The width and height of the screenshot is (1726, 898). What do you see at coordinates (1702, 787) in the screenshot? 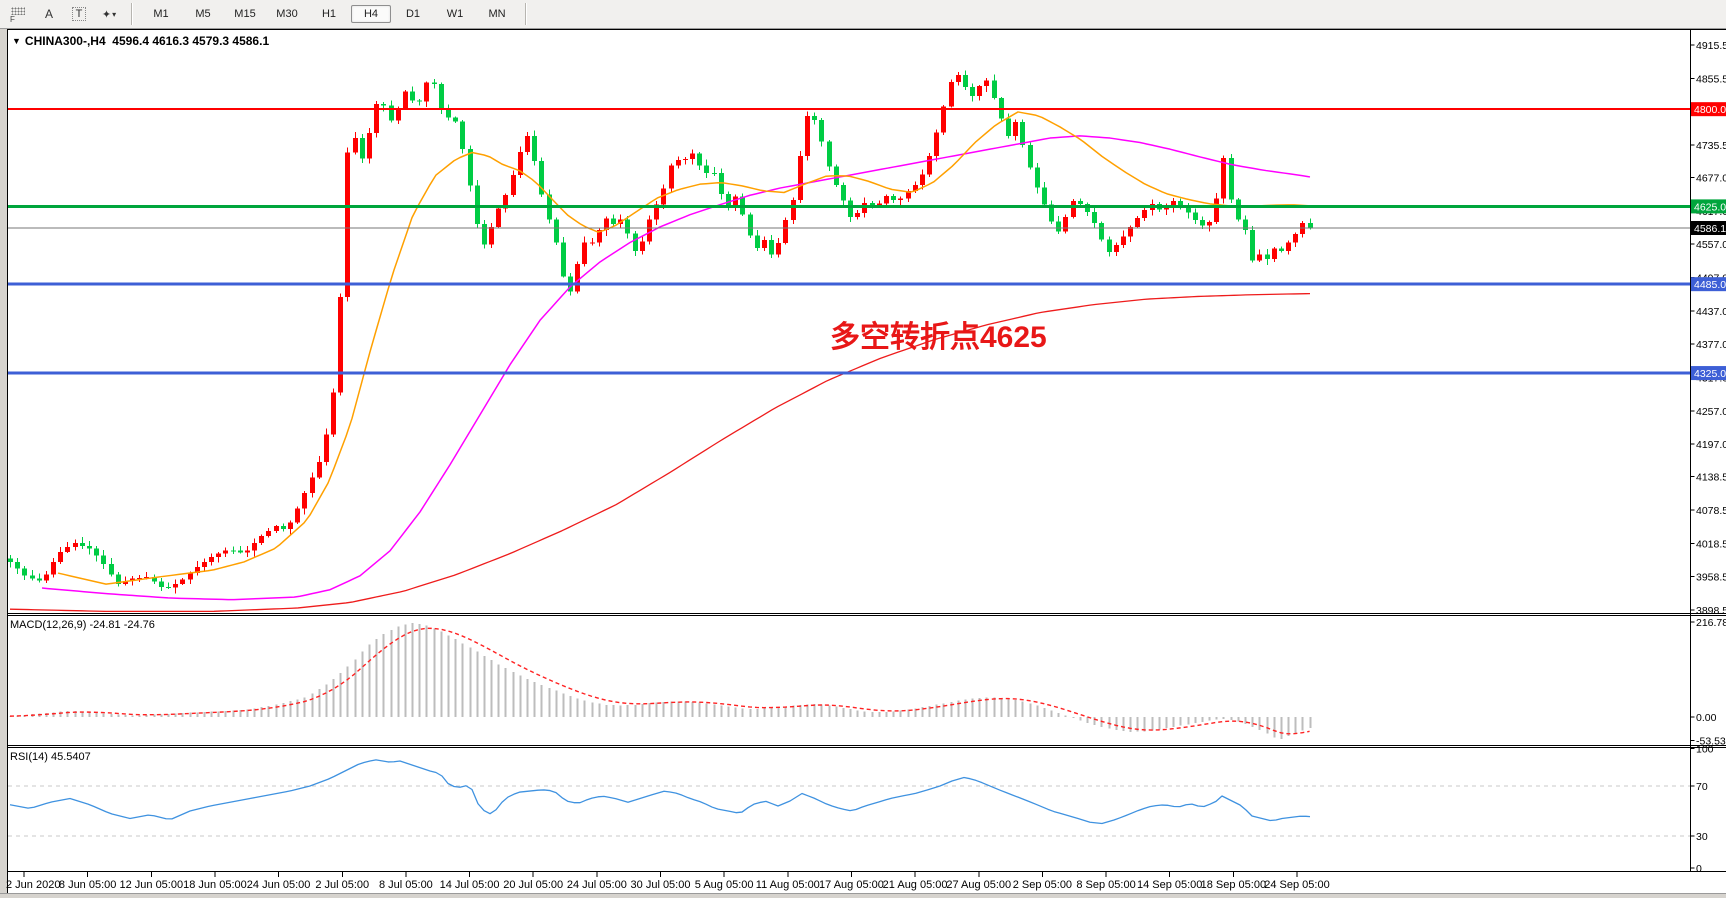
I see `rsi-tick-label: 70` at bounding box center [1702, 787].